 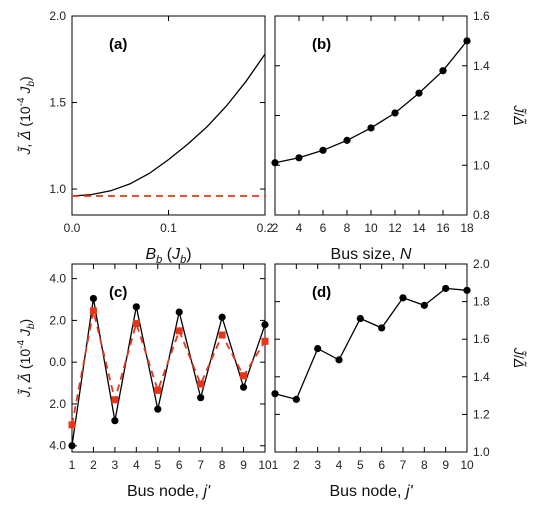 What do you see at coordinates (57, 103) in the screenshot?
I see `panel-a-ytick-label: 1.5` at bounding box center [57, 103].